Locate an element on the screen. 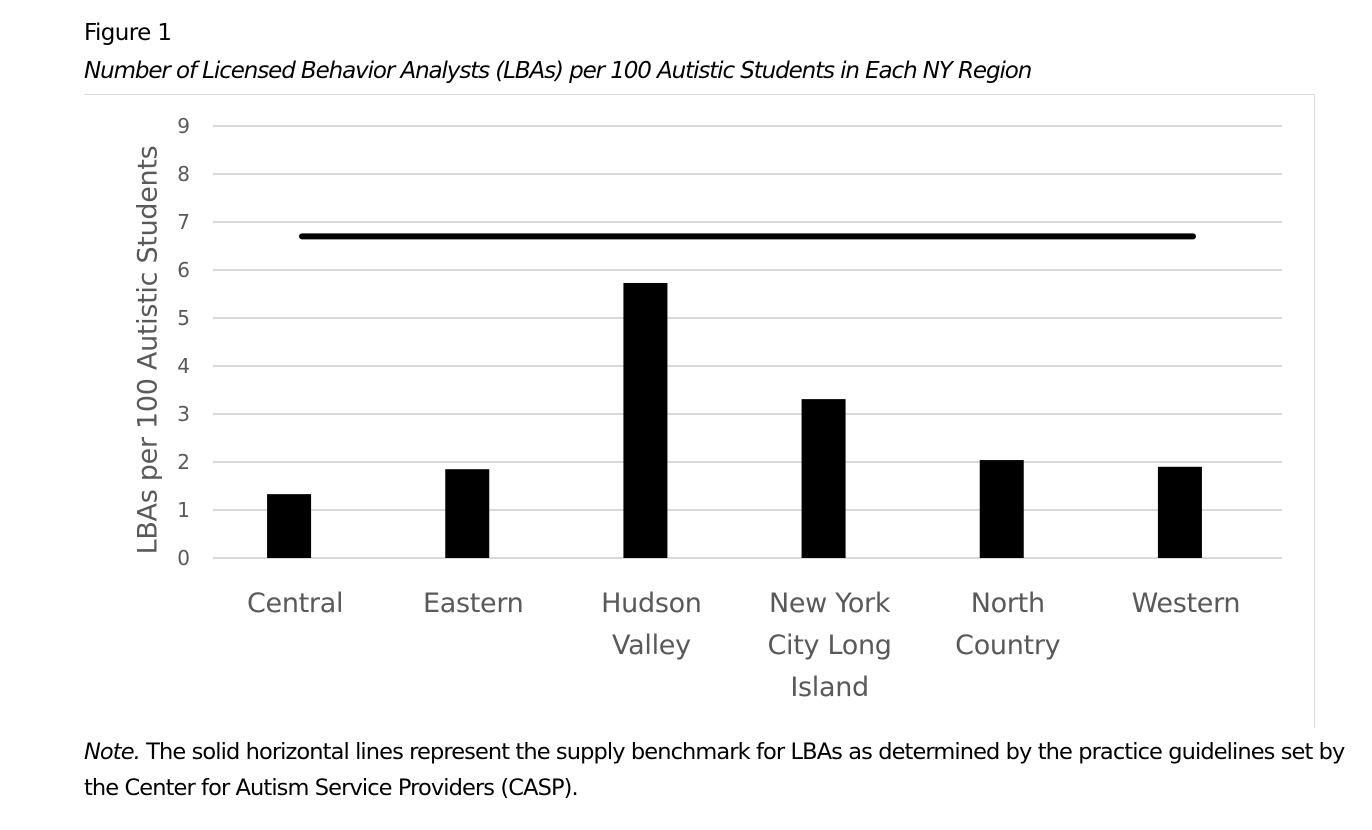 This screenshot has width=1372, height=830. y-tick-label: 7 is located at coordinates (183, 222).